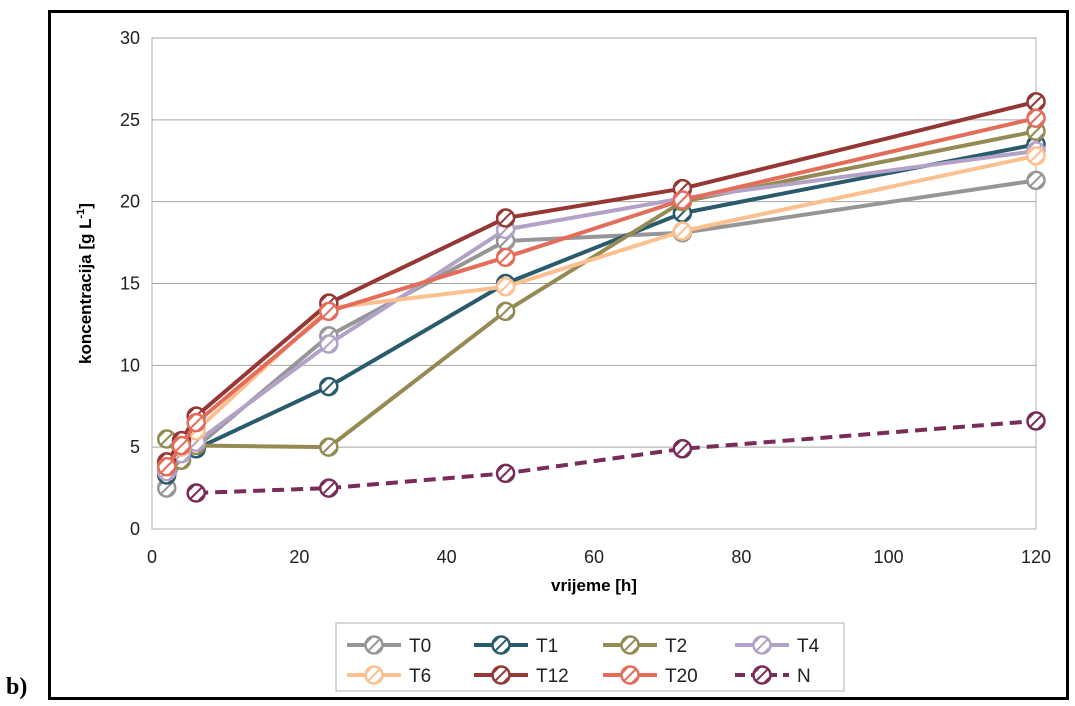  What do you see at coordinates (85, 206) in the screenshot?
I see `y-axis-title-end: ]` at bounding box center [85, 206].